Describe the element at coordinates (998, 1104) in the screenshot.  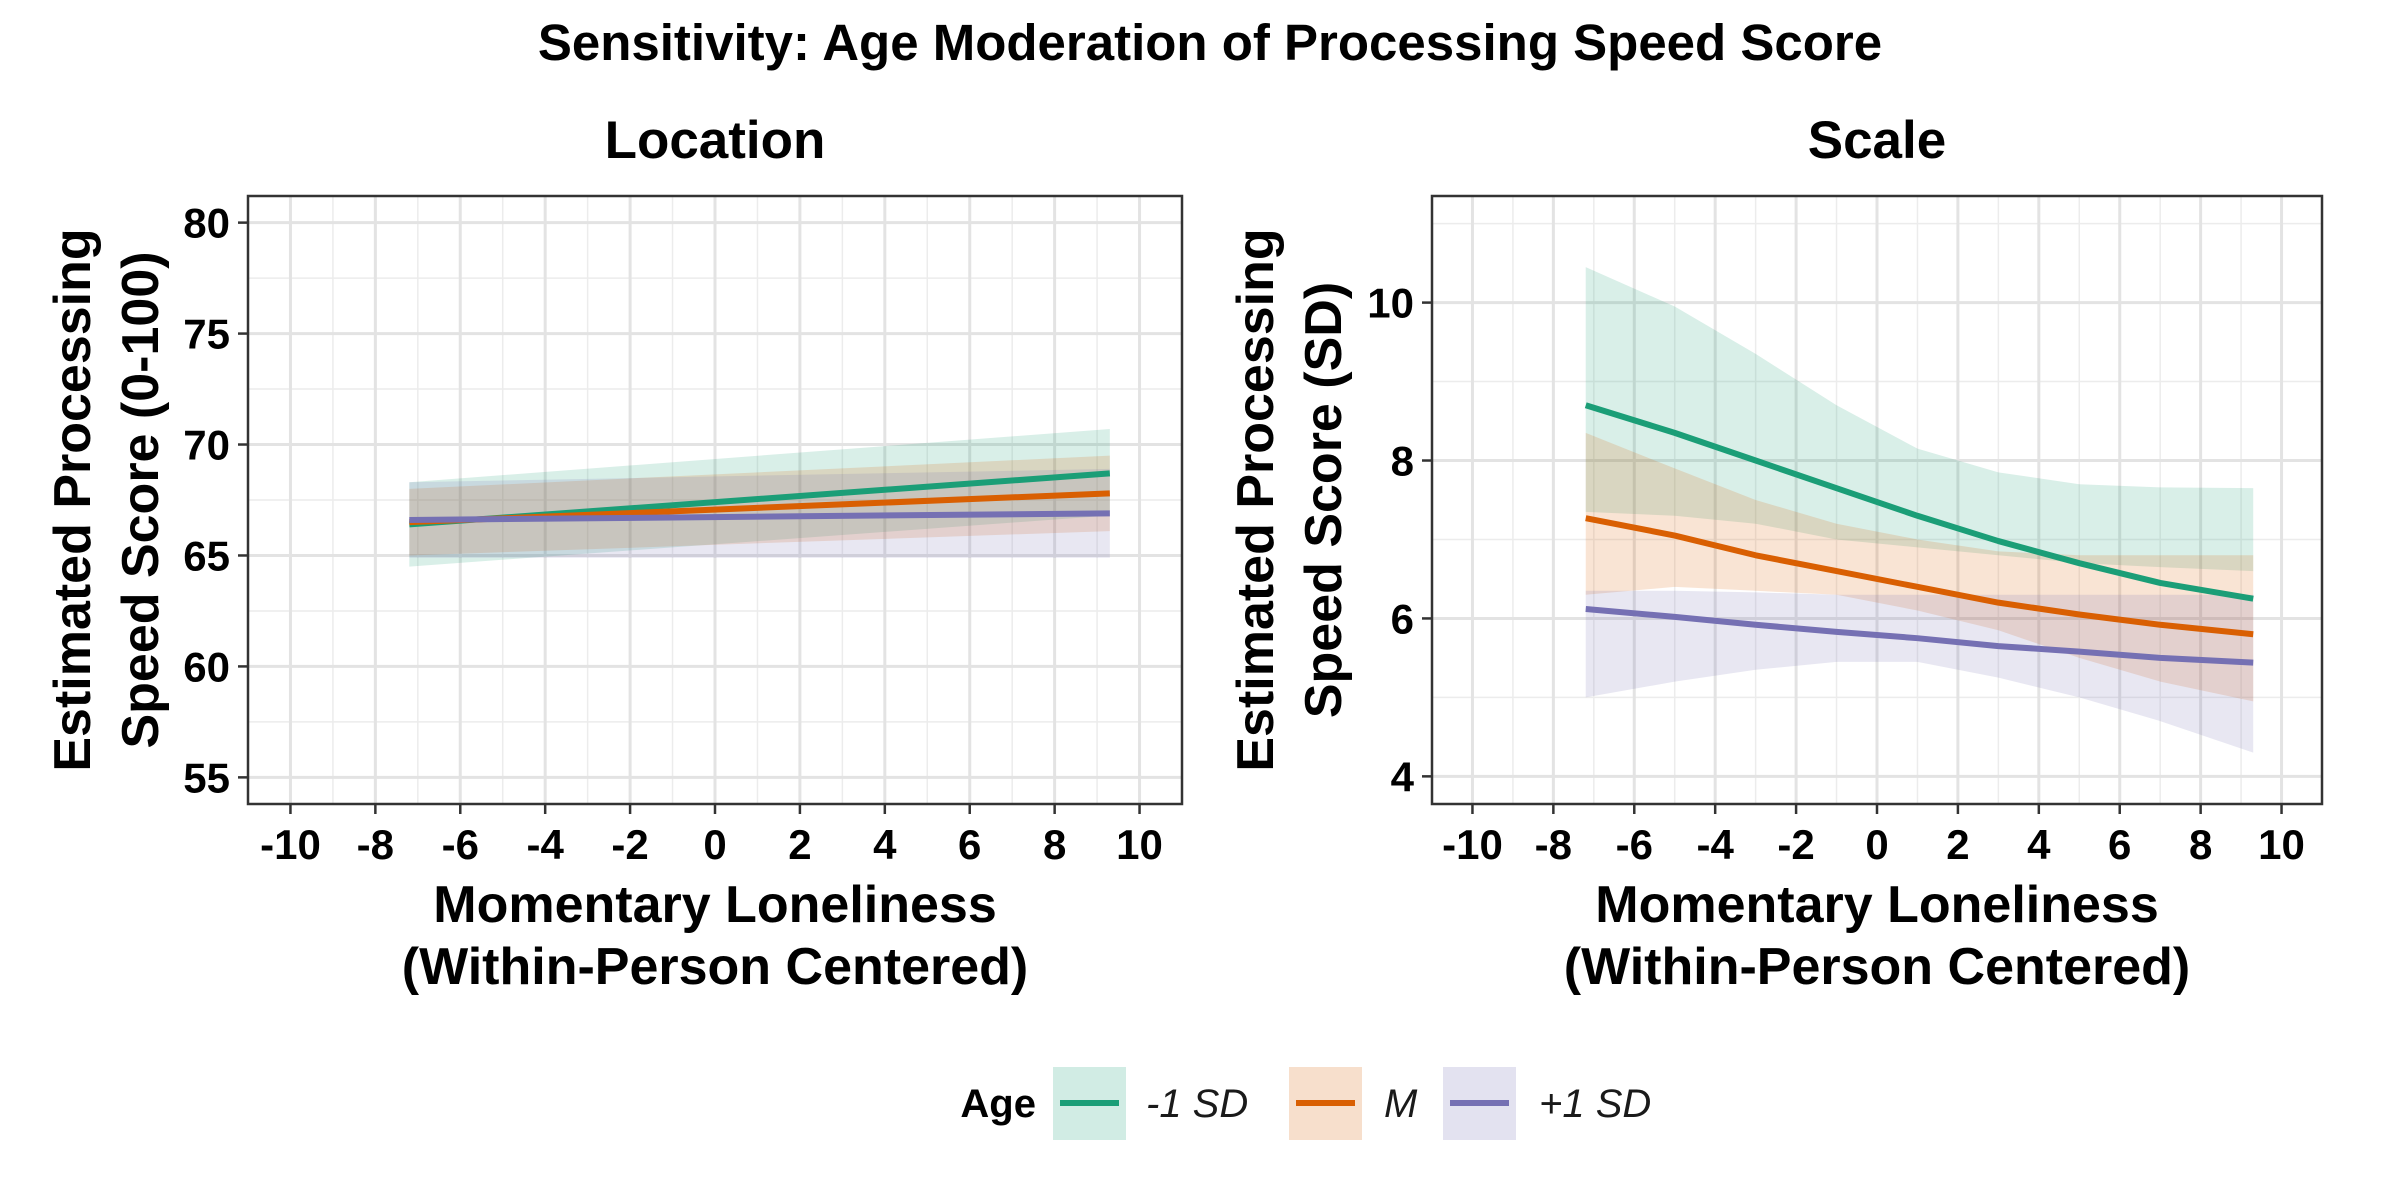
I see `legend-title: Age` at that location.